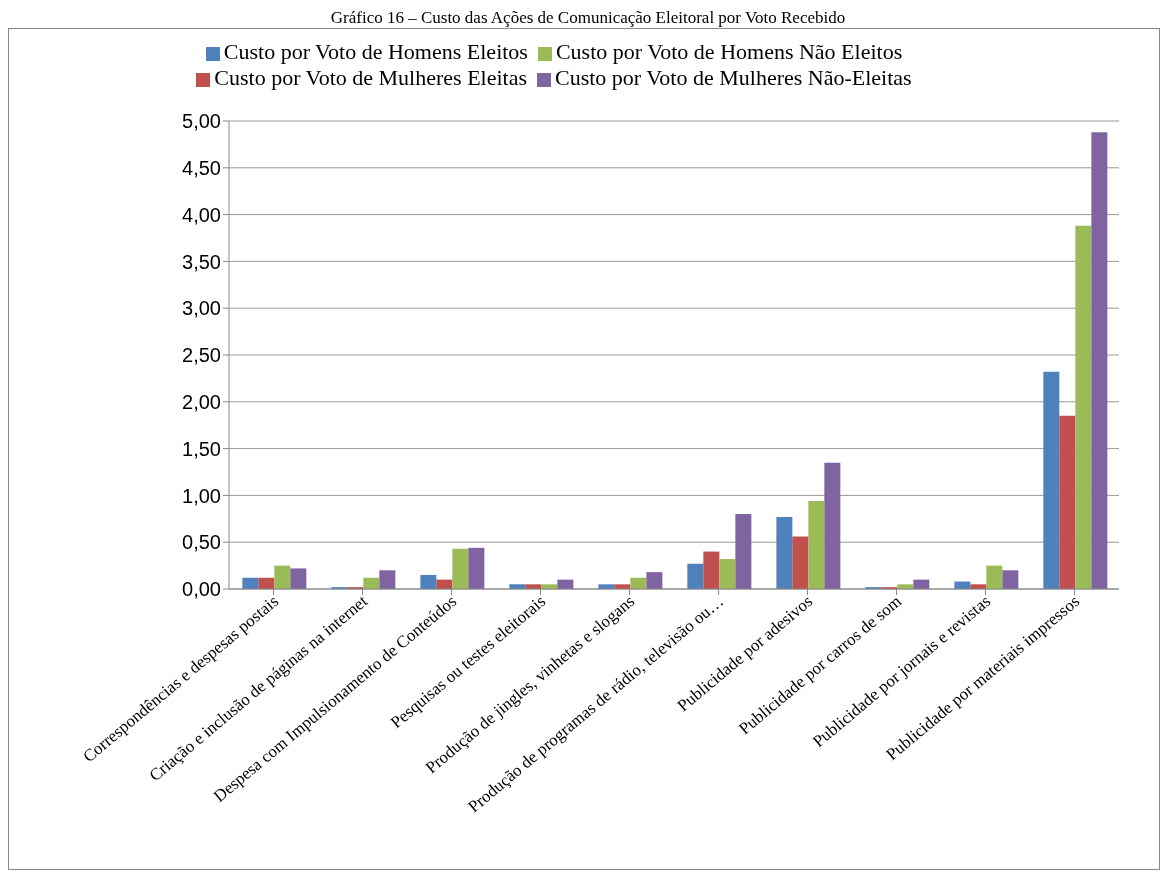 The image size is (1176, 880). Describe the element at coordinates (201, 401) in the screenshot. I see `y-tick-label: 2,00` at that location.